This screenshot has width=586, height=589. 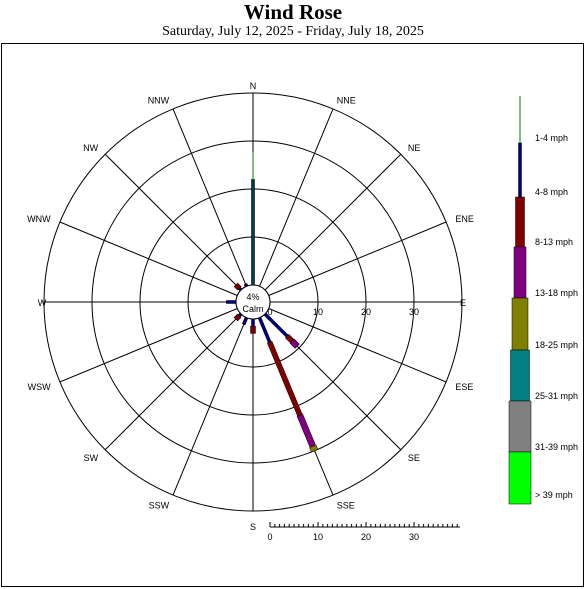 I want to click on legend-label-4: 18-25 mph, so click(x=556, y=345).